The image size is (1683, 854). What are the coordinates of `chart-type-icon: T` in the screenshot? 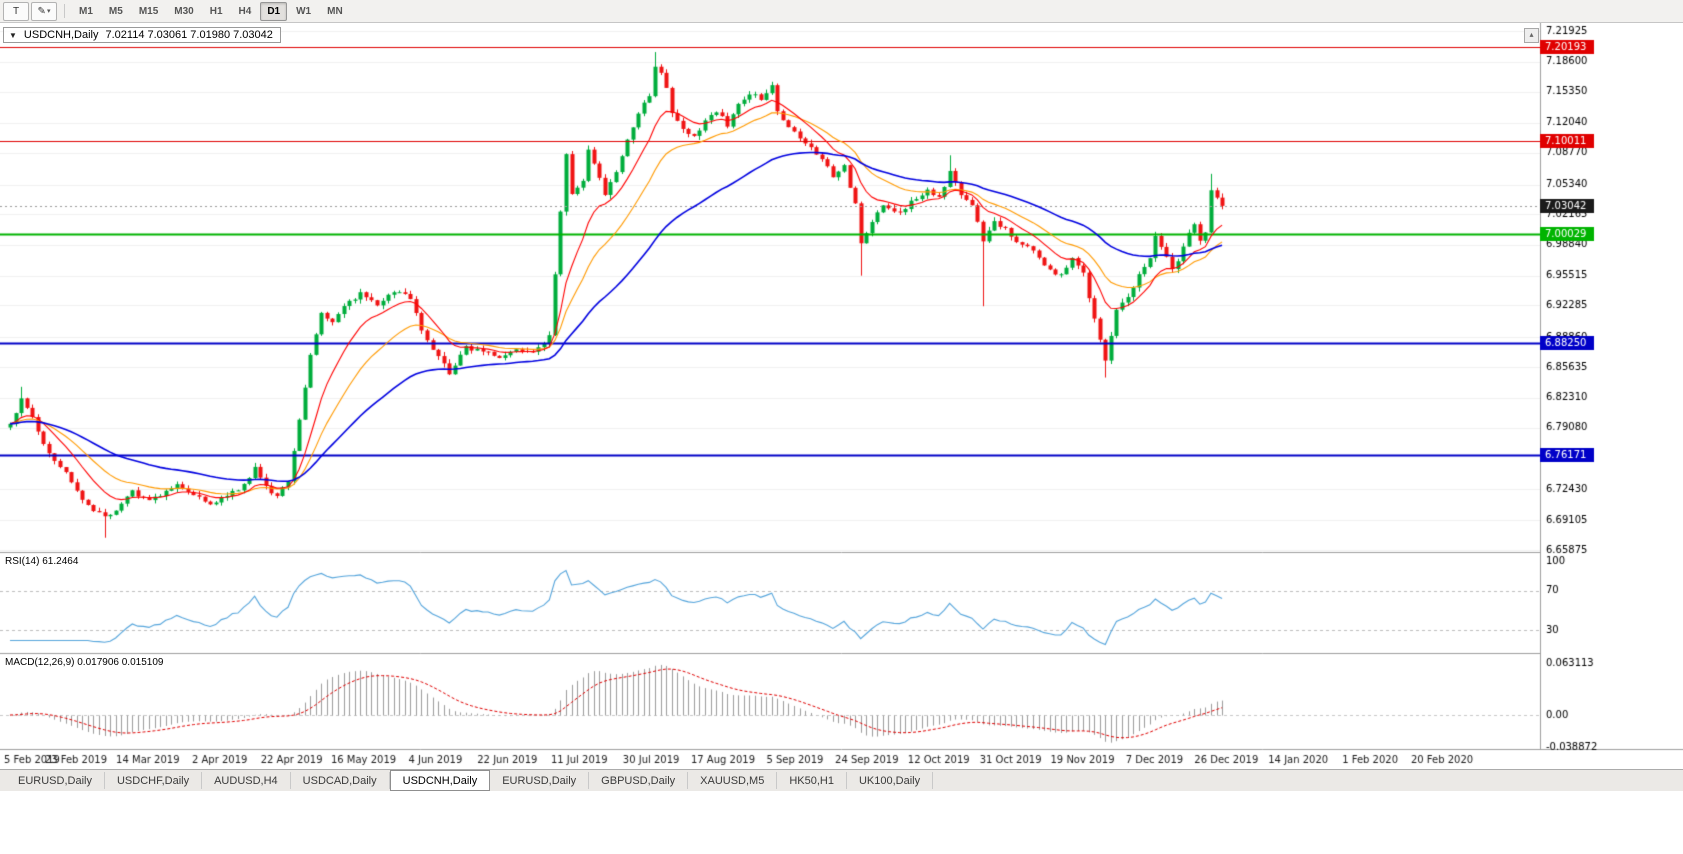 It's located at (16, 11).